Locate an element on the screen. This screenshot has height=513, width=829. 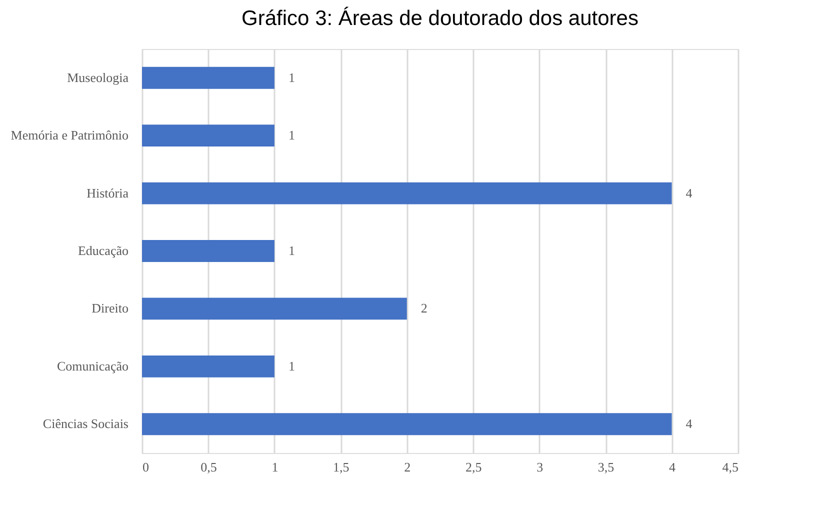
chart-title: Gráfico 3: Áreas de doutorado dos autores is located at coordinates (440, 18).